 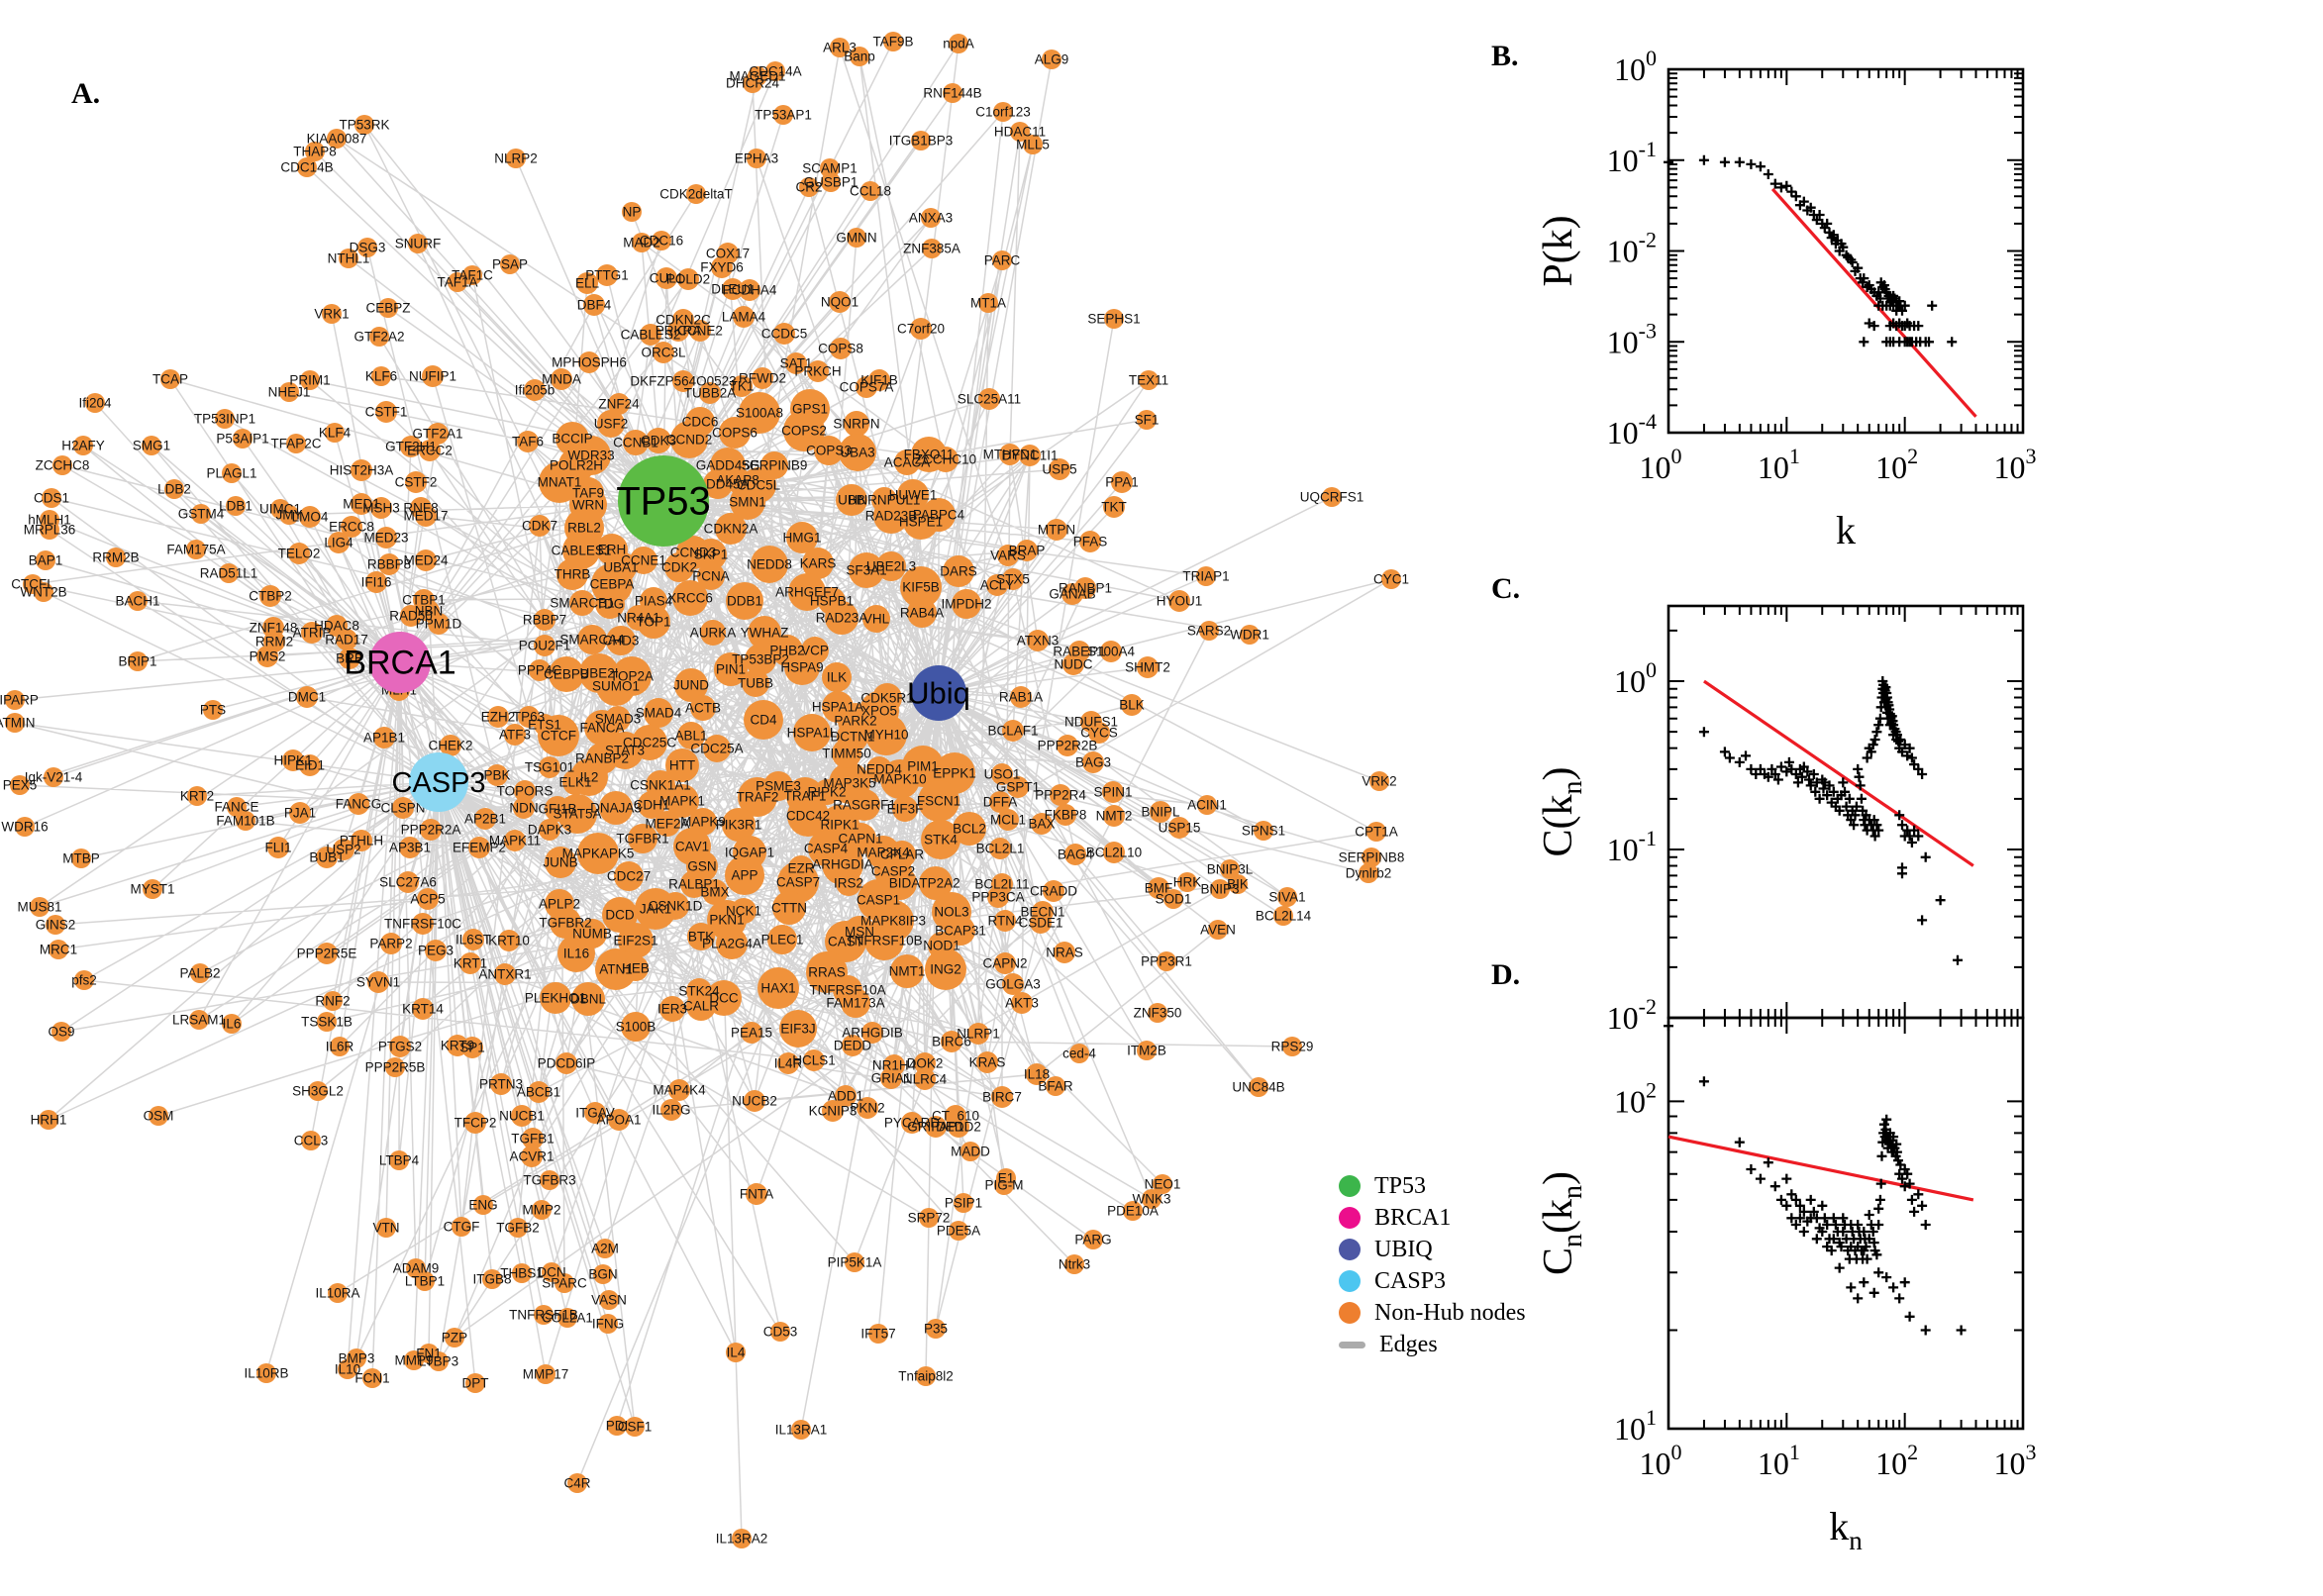 I want to click on network-node-label: DKFZP564O0523, so click(x=683, y=381).